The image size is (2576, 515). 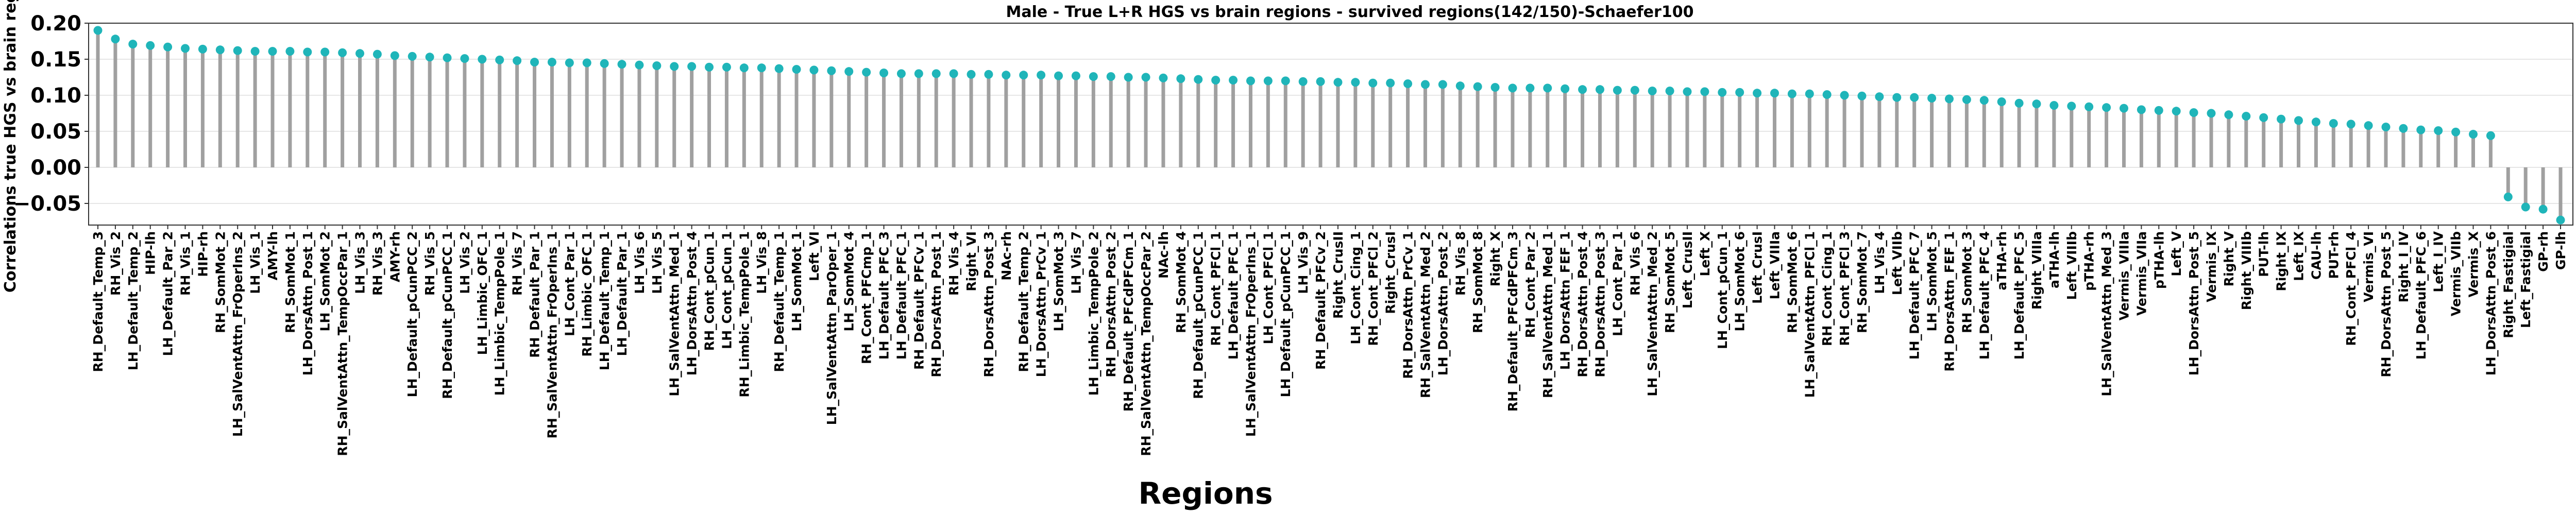 What do you see at coordinates (1205, 493) in the screenshot?
I see `x-axis-label: Regions` at bounding box center [1205, 493].